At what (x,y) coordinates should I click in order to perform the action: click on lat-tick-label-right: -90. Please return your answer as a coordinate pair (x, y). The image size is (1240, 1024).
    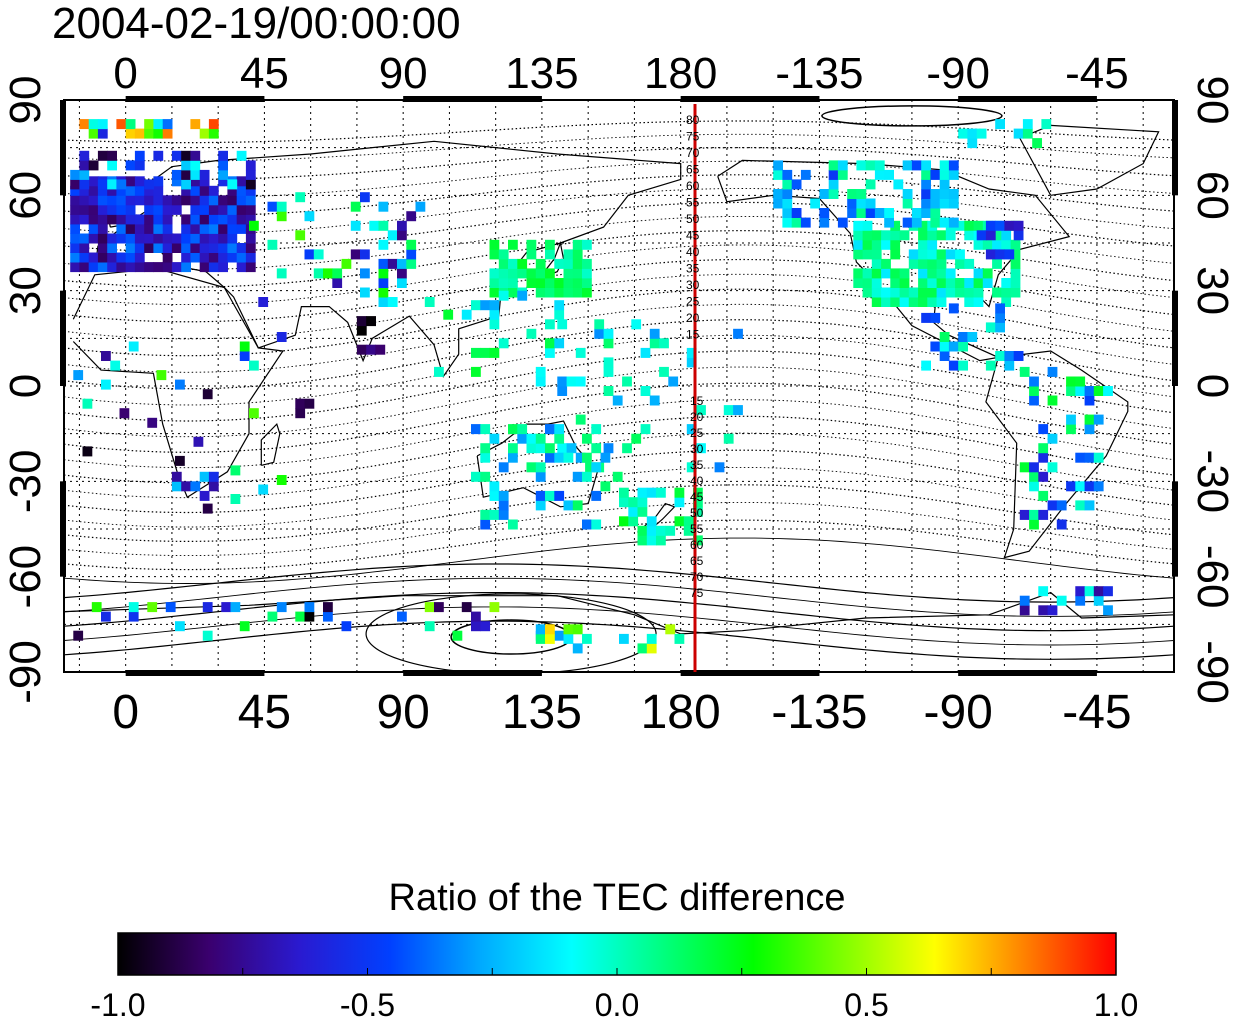
    Looking at the image, I should click on (1212, 672).